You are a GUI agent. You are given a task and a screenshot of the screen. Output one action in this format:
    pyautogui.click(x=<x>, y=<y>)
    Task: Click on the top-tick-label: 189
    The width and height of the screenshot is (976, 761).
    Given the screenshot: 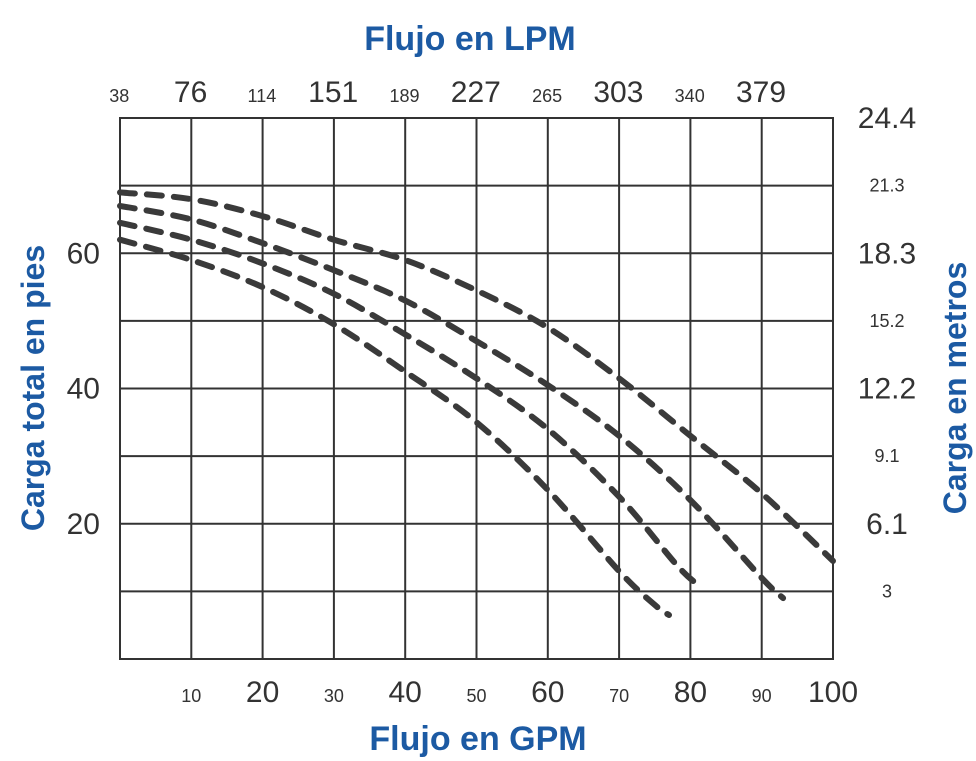 What is the action you would take?
    pyautogui.click(x=404, y=96)
    